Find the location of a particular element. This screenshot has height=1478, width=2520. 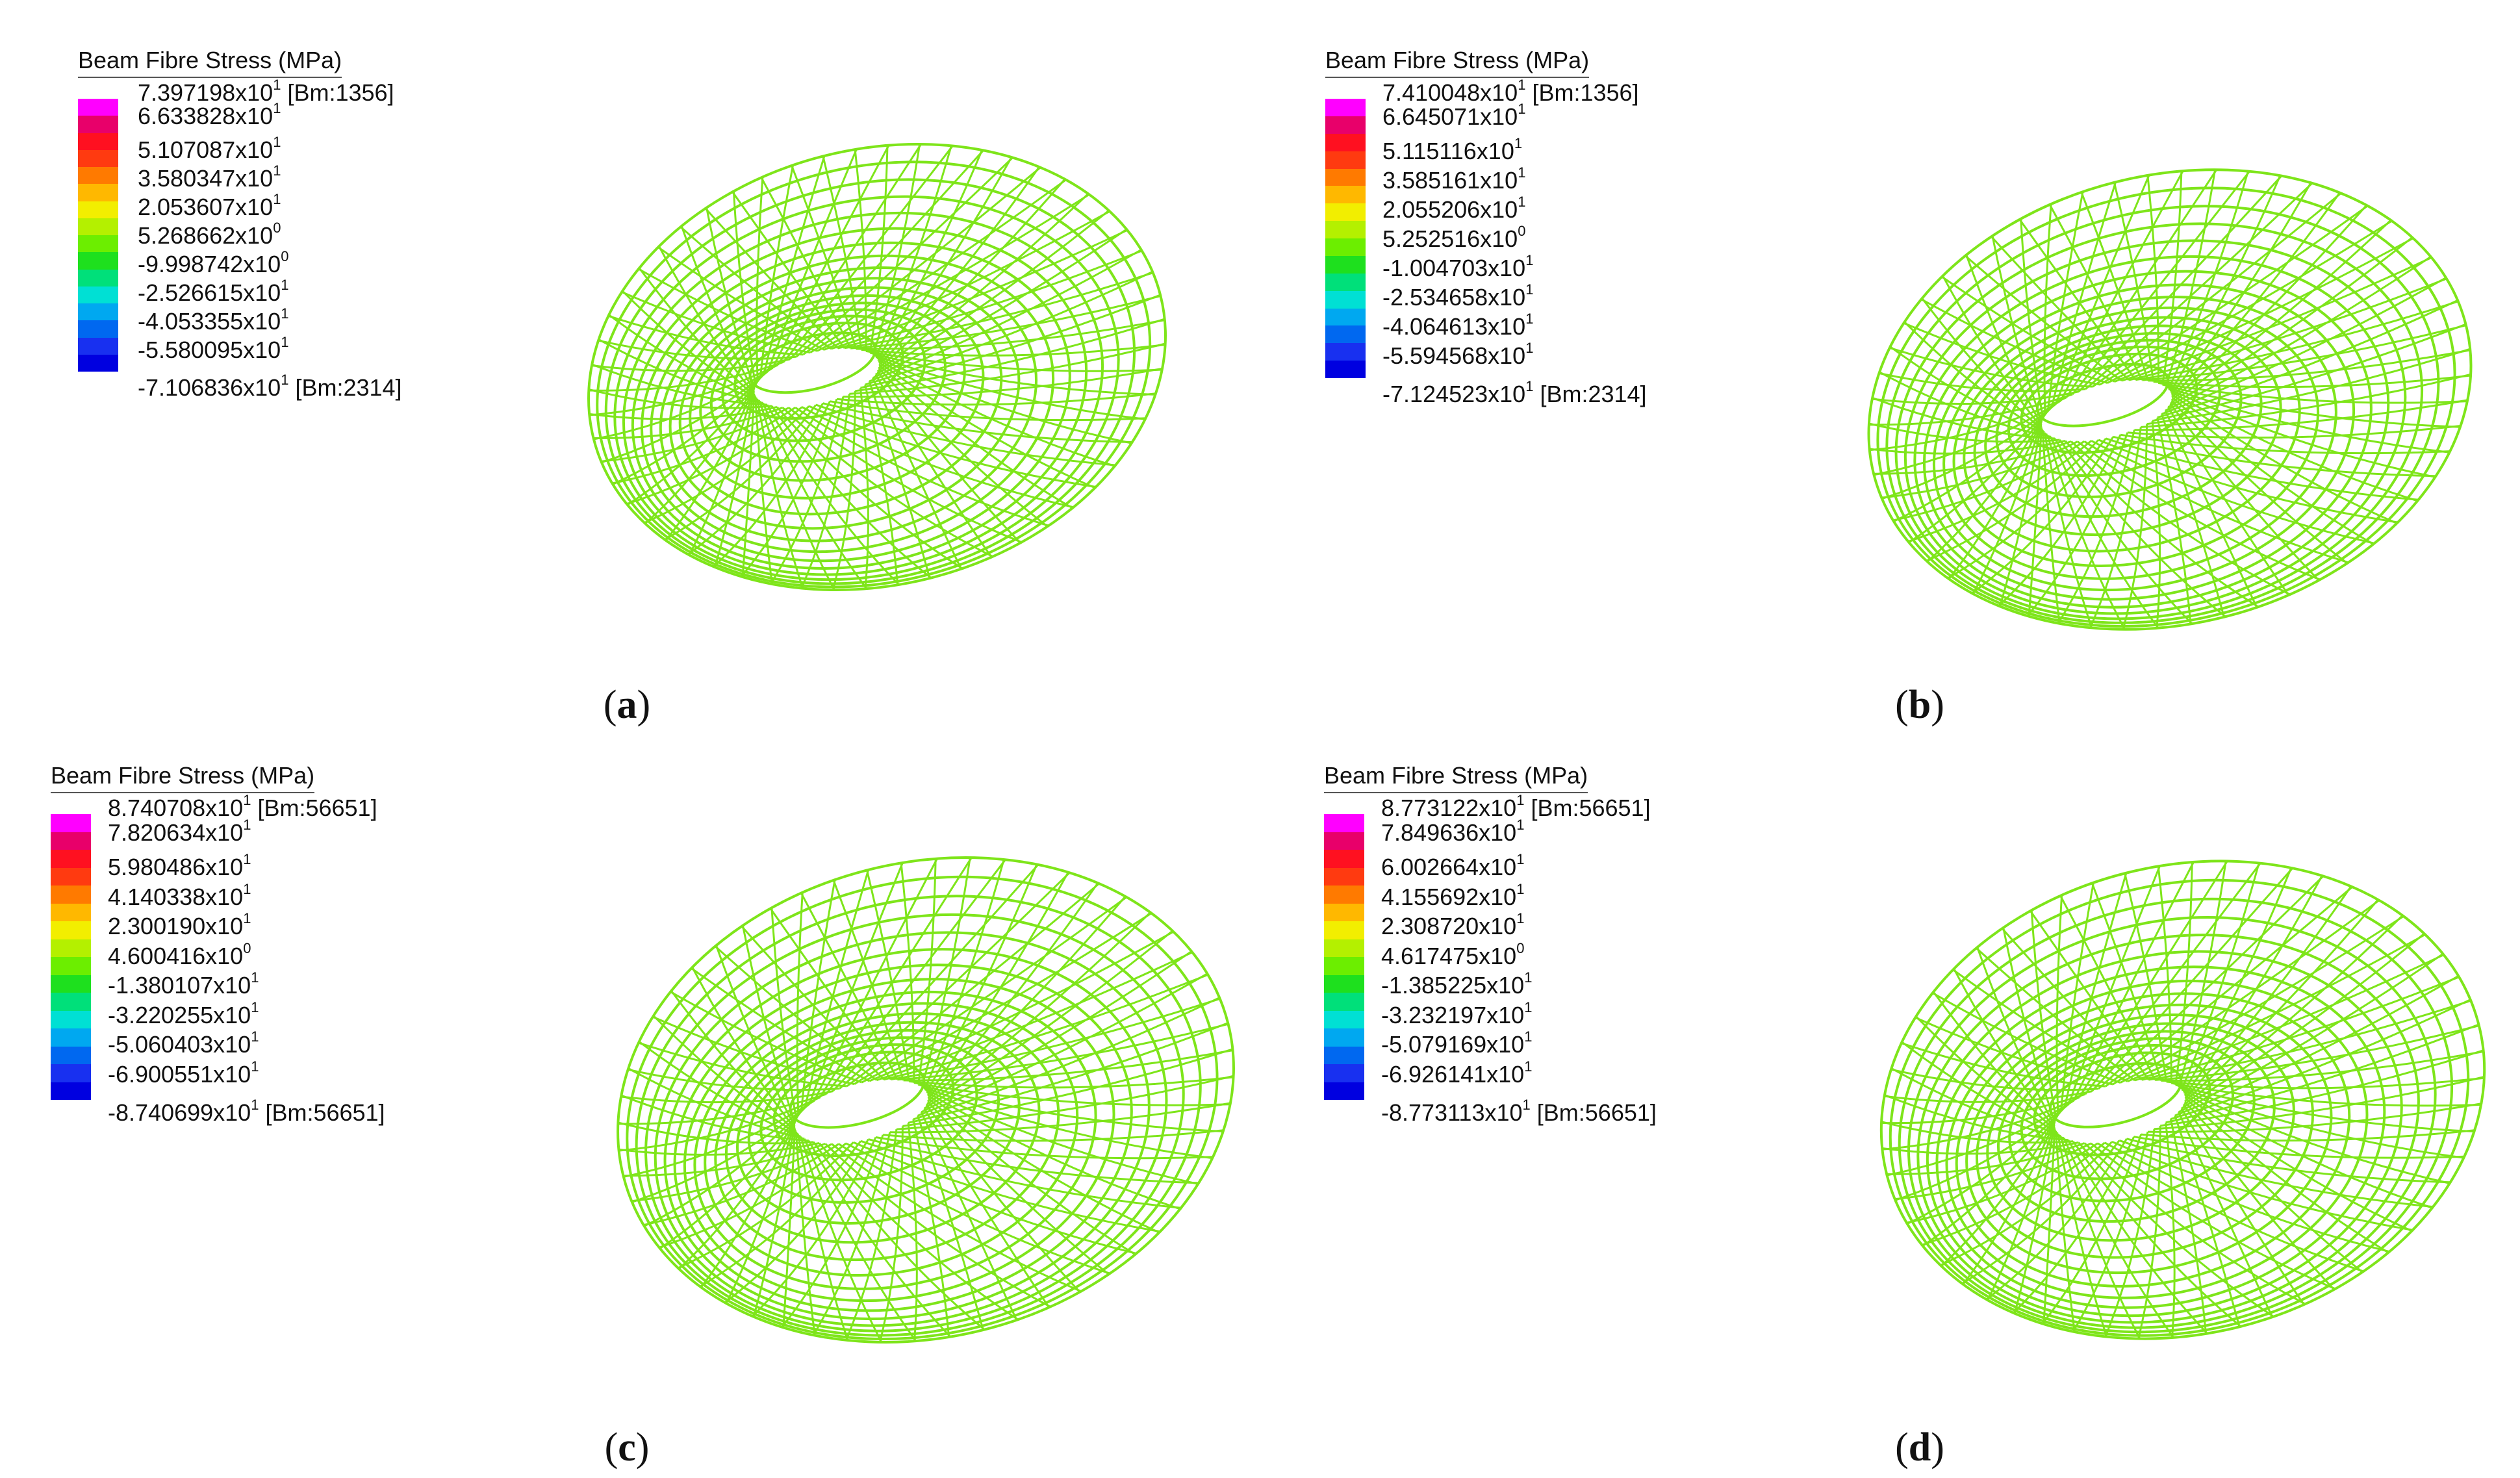

legend-value: 7.849636x10¹ is located at coordinates (1452, 831).